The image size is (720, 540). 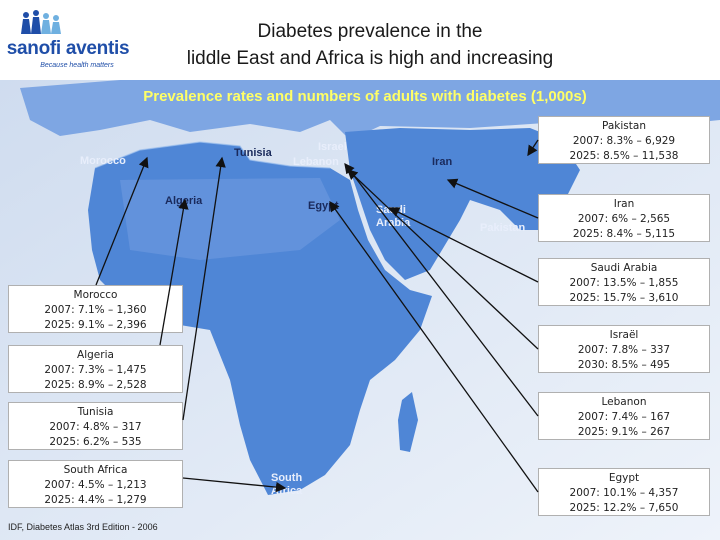 I want to click on callout-pakistan-2025: 2025: 8.5% – 11,538, so click(x=624, y=156).